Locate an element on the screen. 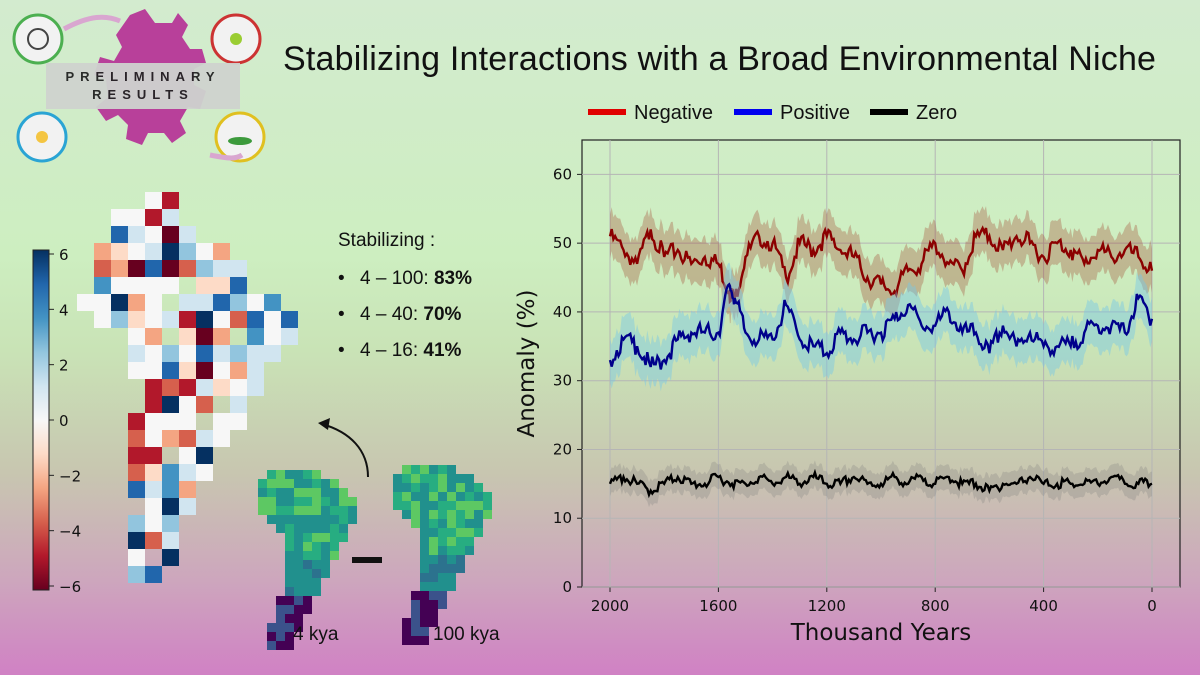 The width and height of the screenshot is (1200, 675). series-line-negative is located at coordinates (881, 265).